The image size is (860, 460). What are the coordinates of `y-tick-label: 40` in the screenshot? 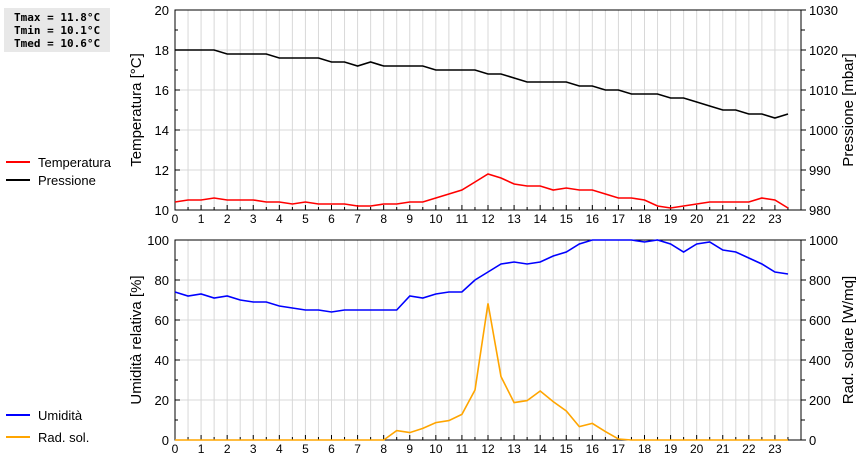 It's located at (162, 360).